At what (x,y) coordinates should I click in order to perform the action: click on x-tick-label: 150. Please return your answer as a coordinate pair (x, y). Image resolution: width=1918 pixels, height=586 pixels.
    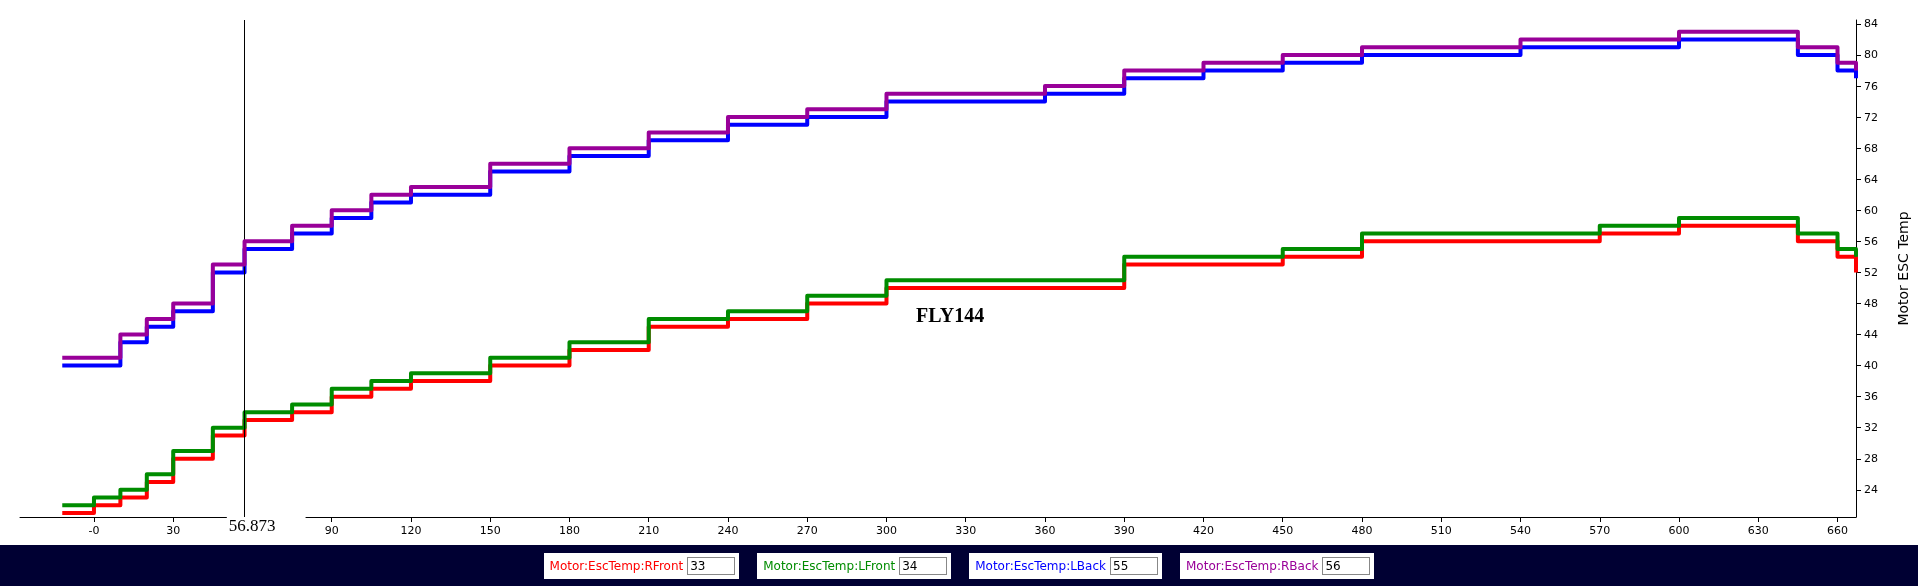
    Looking at the image, I should click on (490, 530).